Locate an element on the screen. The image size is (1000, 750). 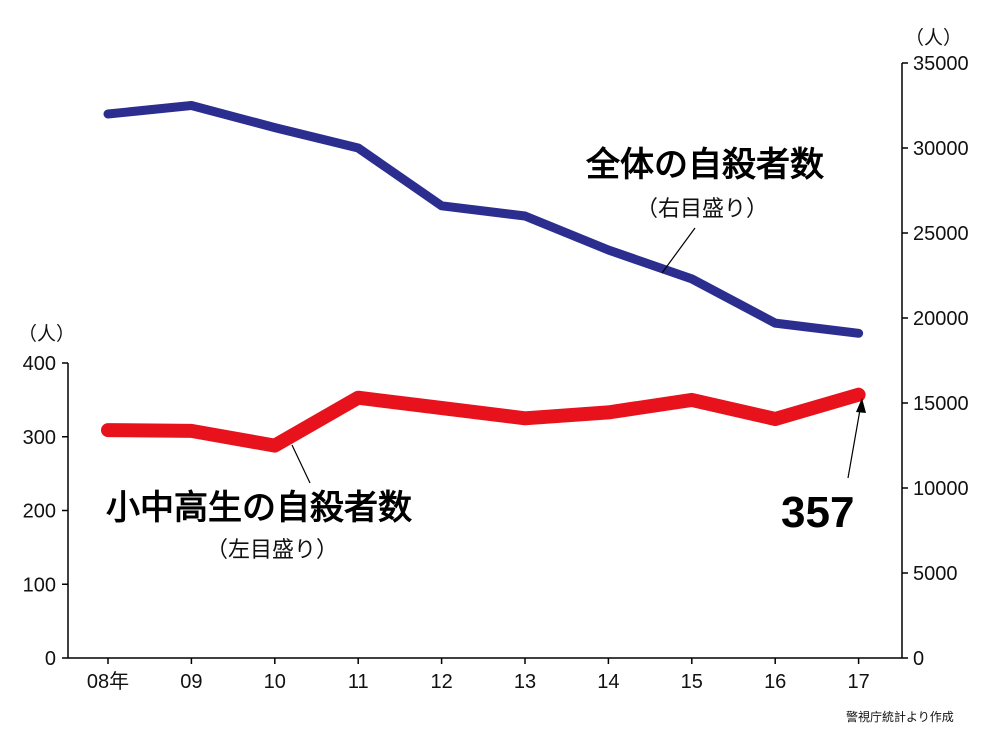
leader-line-total is located at coordinates (678, 250).